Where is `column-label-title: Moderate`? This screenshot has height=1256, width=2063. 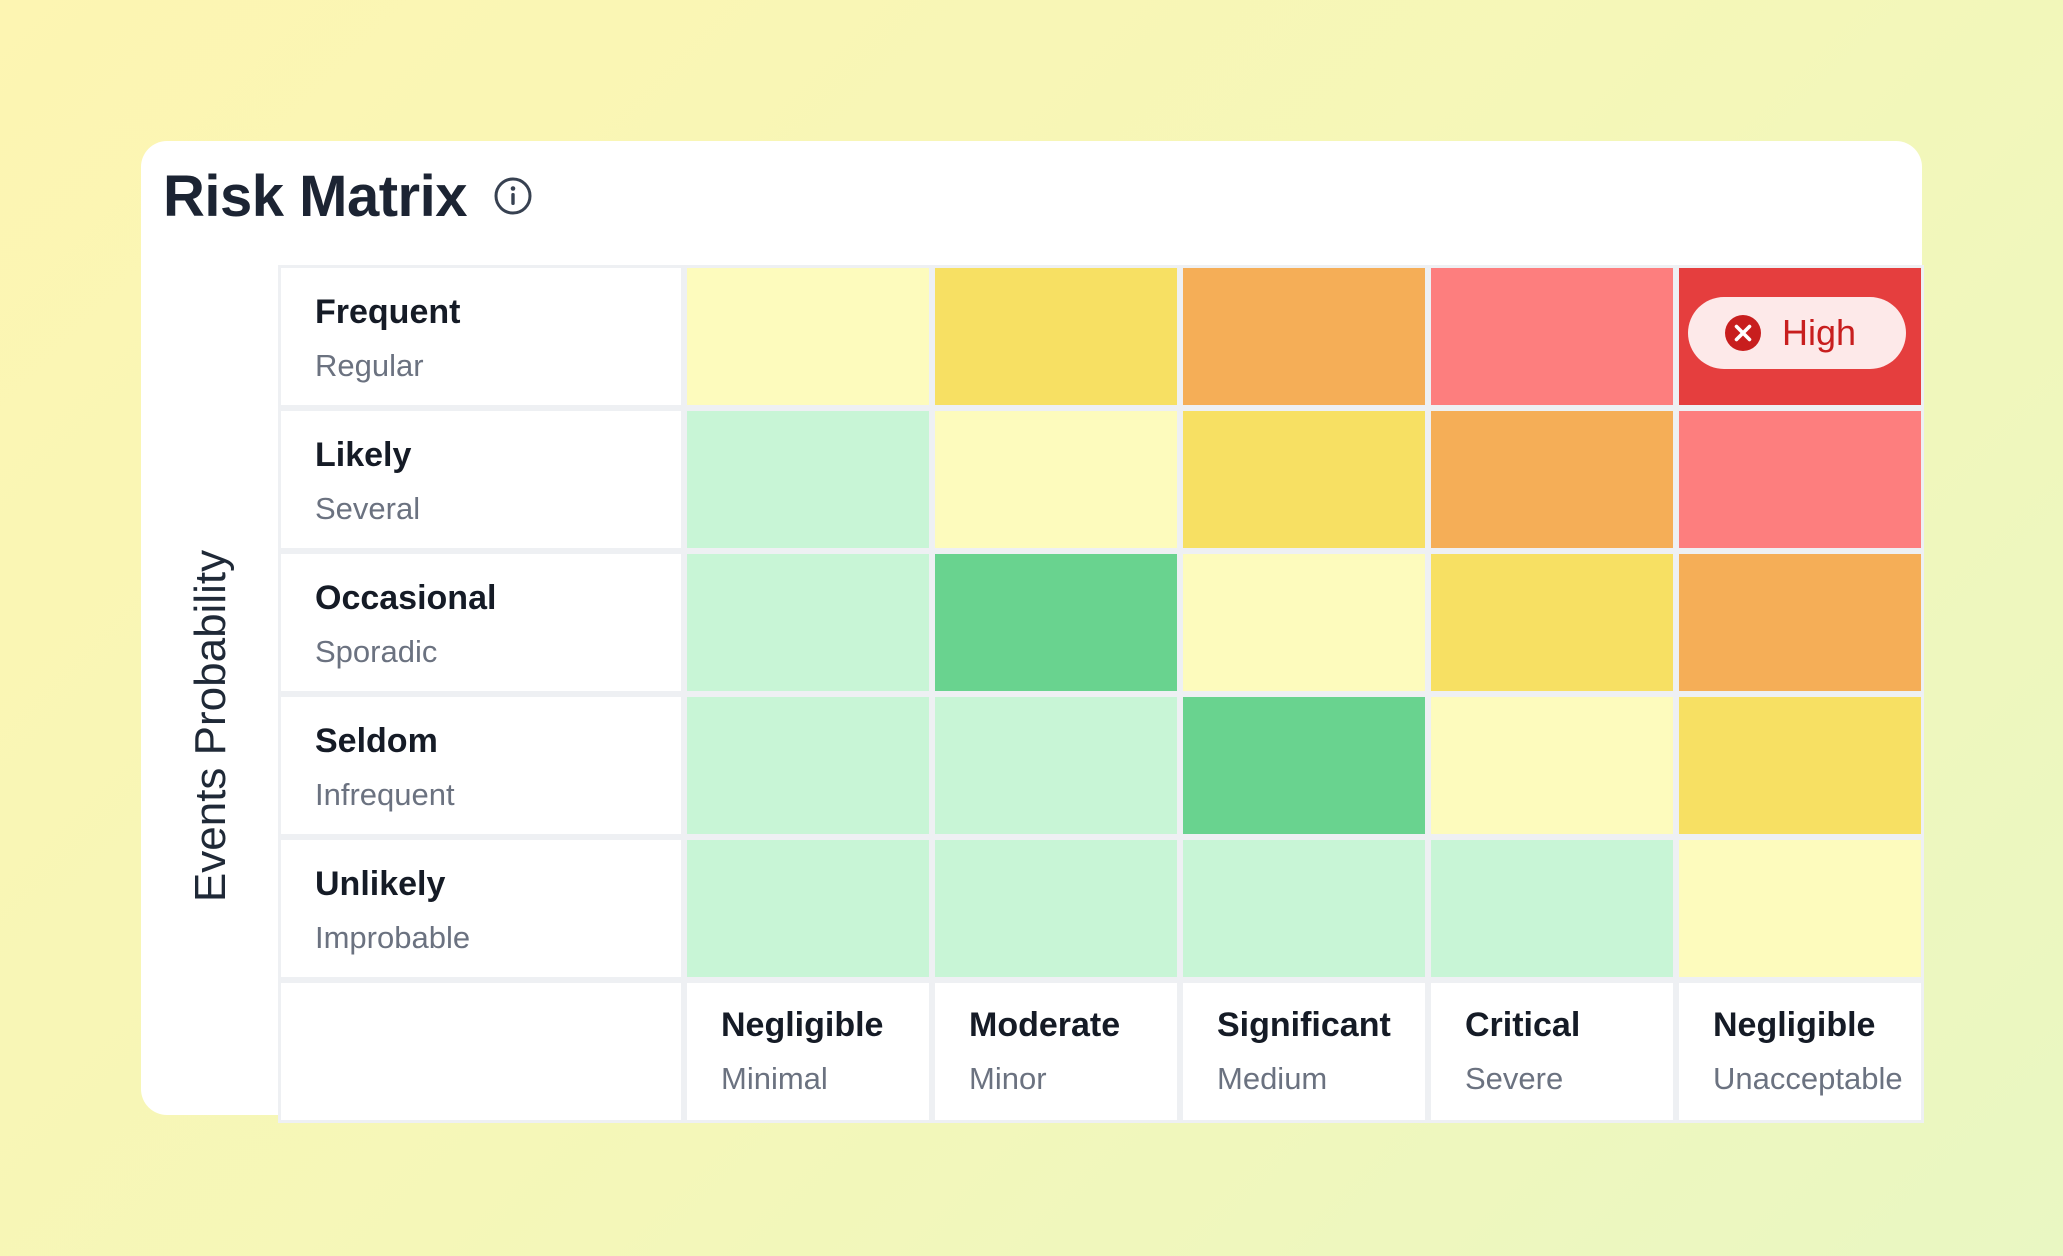
column-label-title: Moderate is located at coordinates (1045, 1025).